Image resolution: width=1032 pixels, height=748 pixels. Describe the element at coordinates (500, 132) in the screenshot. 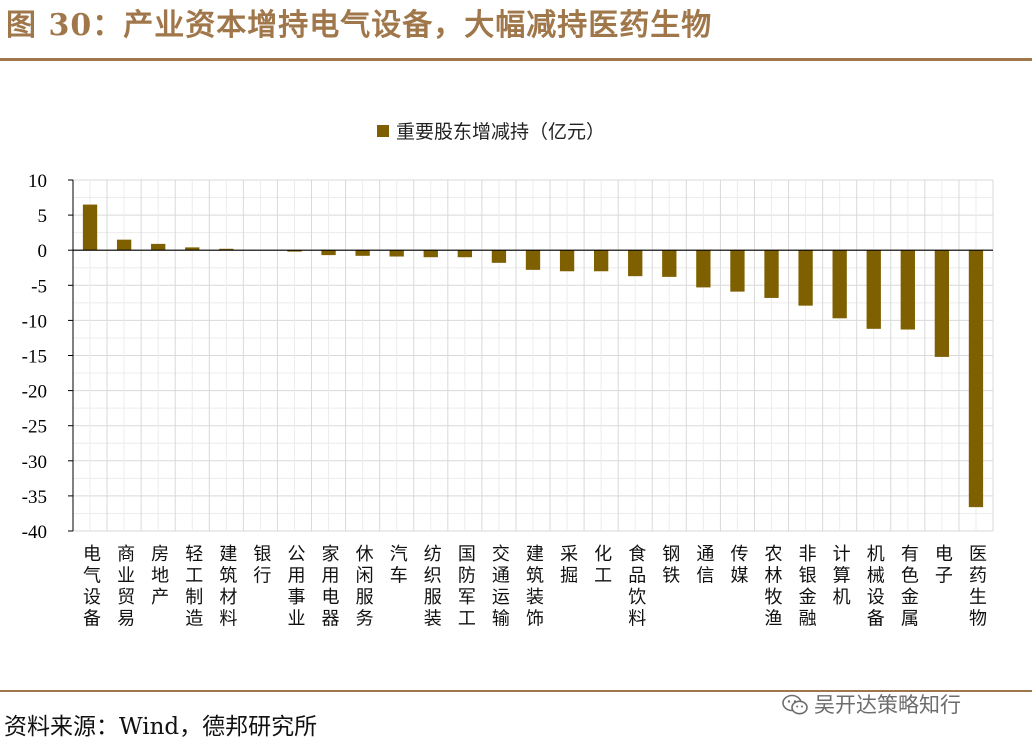

I see `legend-label: 重要股东增减持（亿元）` at that location.